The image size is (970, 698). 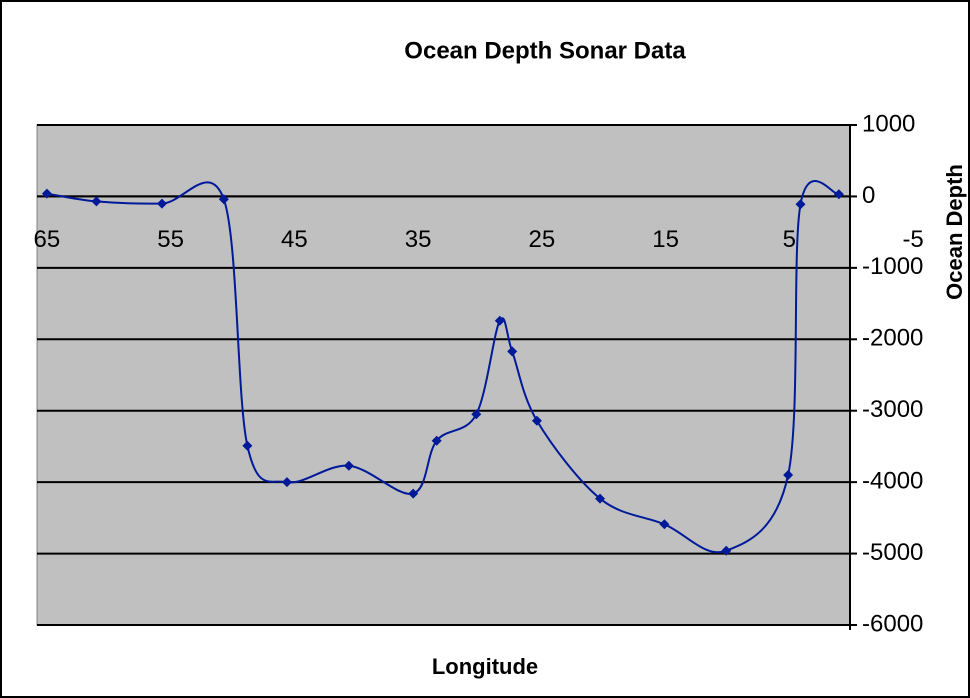 What do you see at coordinates (888, 123) in the screenshot?
I see `y-tick-label: 1000` at bounding box center [888, 123].